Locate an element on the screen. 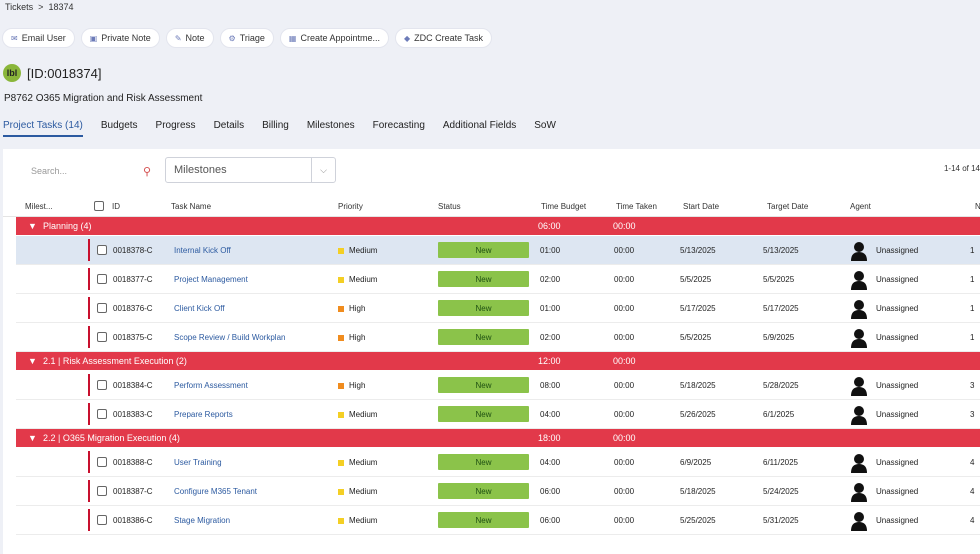 The width and height of the screenshot is (980, 554). task-name-link: Perform Assessment is located at coordinates (211, 385).